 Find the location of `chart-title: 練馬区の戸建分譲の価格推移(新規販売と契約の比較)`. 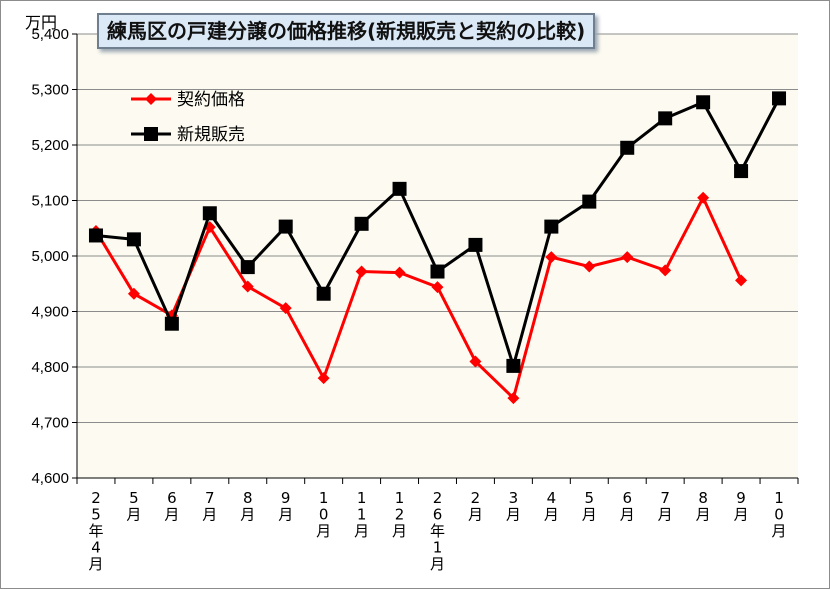

chart-title: 練馬区の戸建分譲の価格推移(新規販売と契約の比較) is located at coordinates (346, 31).